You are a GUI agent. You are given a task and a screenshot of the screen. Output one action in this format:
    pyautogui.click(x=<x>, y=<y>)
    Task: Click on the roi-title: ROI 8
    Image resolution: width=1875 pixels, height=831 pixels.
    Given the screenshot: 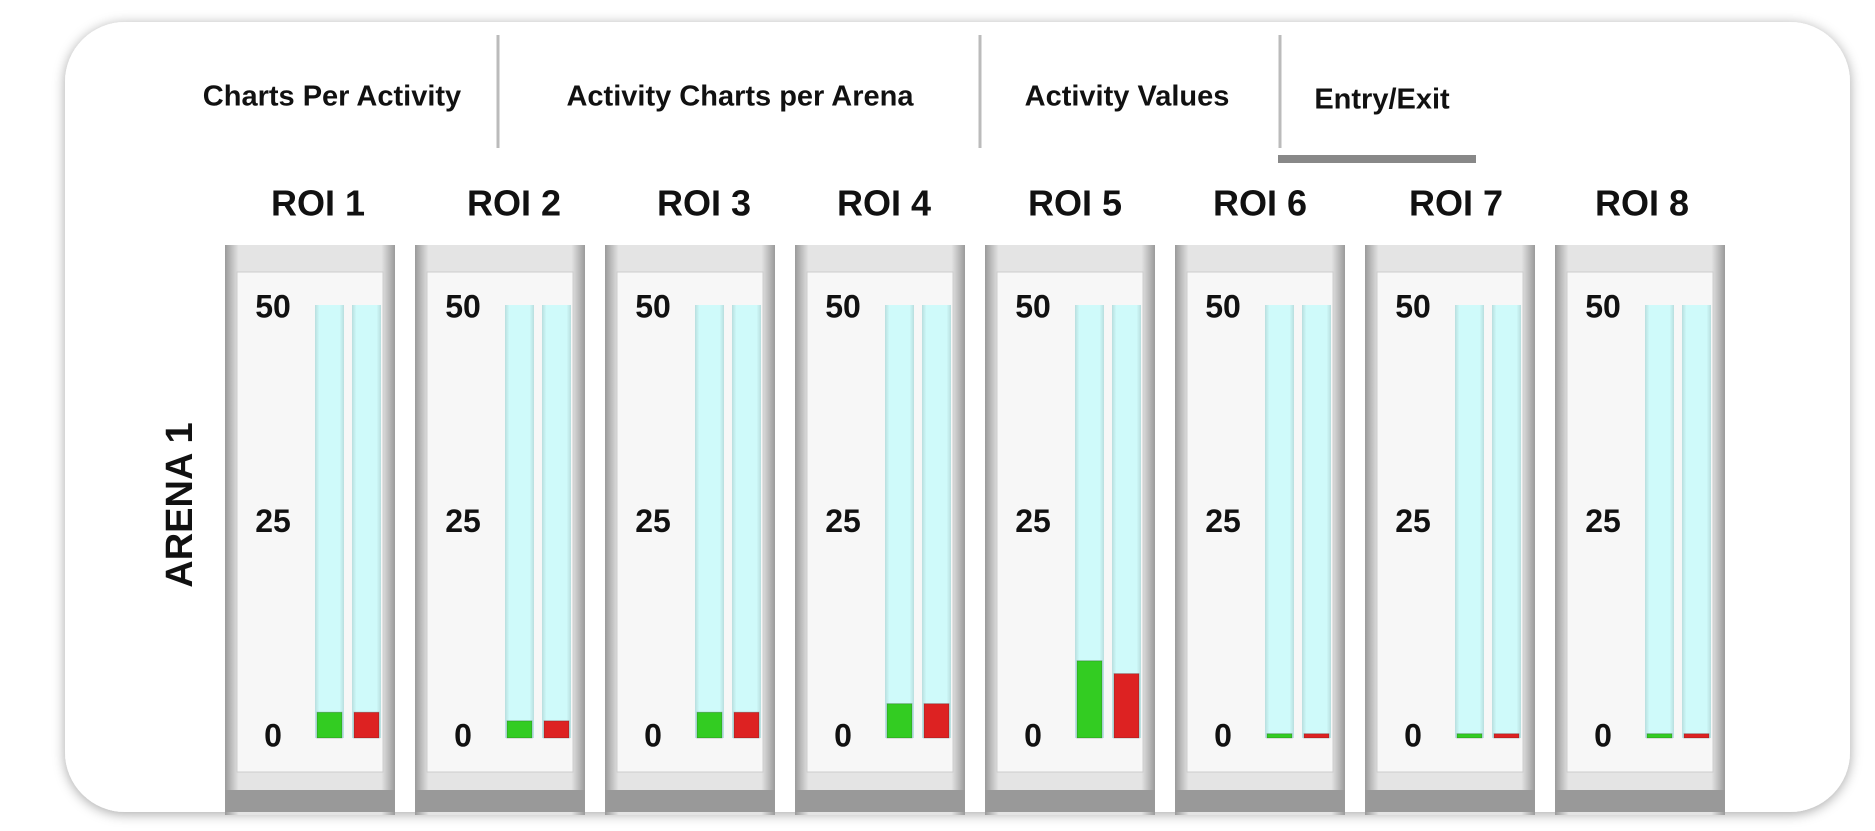 What is the action you would take?
    pyautogui.click(x=1642, y=203)
    